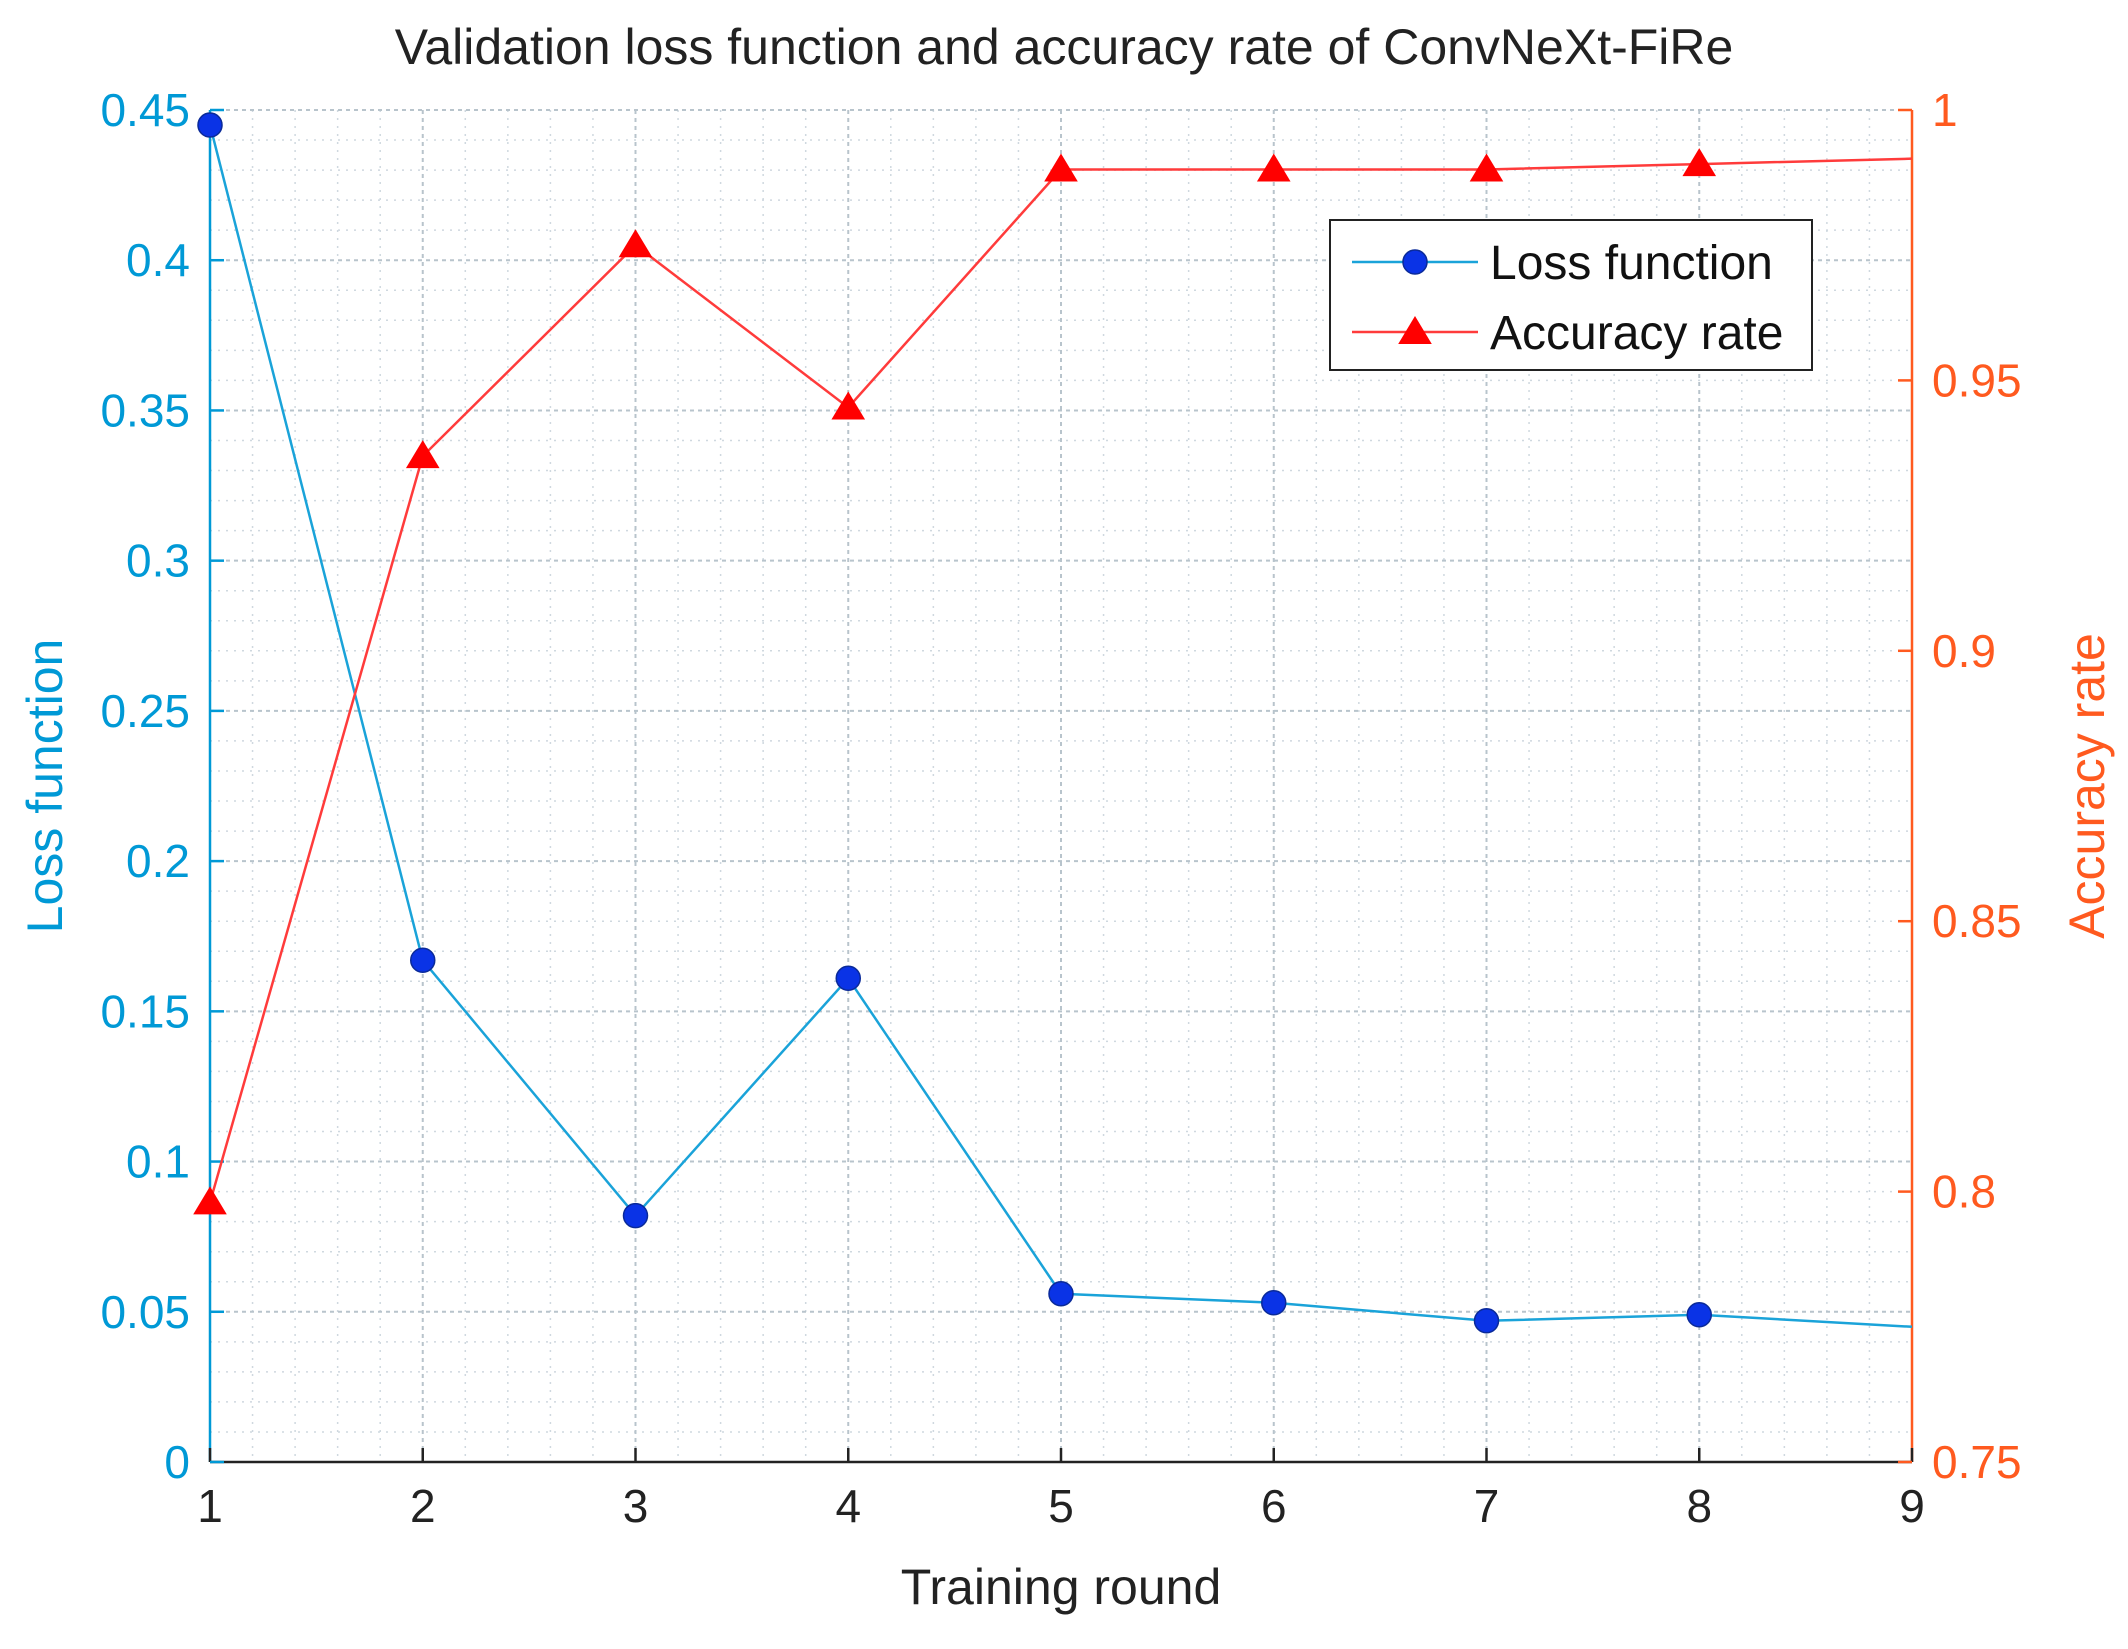 The width and height of the screenshot is (2128, 1649). What do you see at coordinates (1415, 262) in the screenshot?
I see `legend-swatch-circle` at bounding box center [1415, 262].